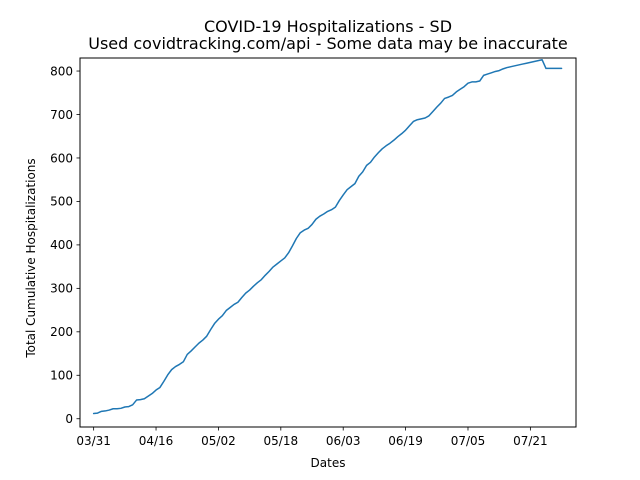 Image resolution: width=640 pixels, height=480 pixels. I want to click on y-tick-label: 100, so click(61, 376).